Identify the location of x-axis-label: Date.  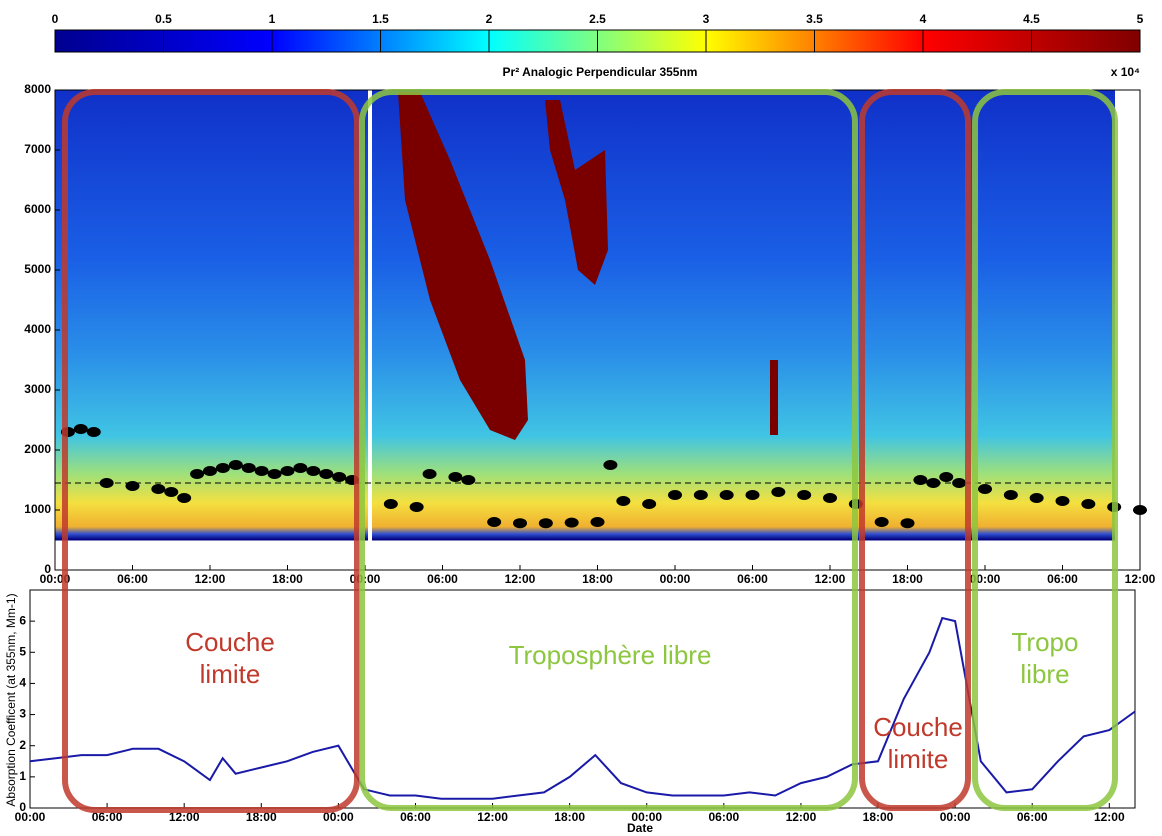
(640, 828).